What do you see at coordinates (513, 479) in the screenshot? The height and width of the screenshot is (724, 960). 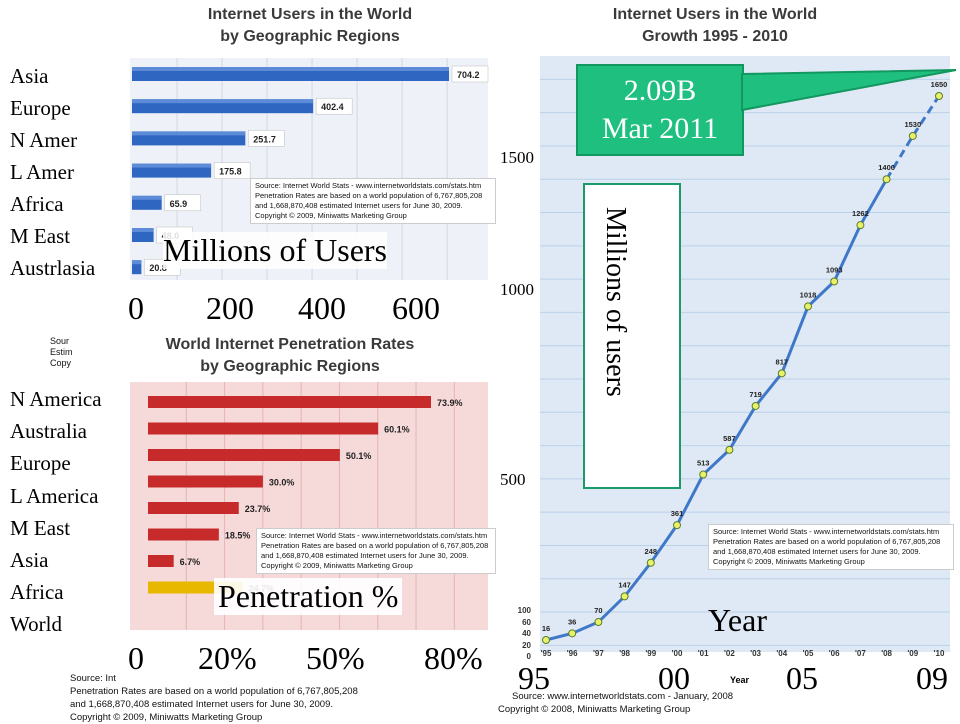 I see `chart3-ytick: 500` at bounding box center [513, 479].